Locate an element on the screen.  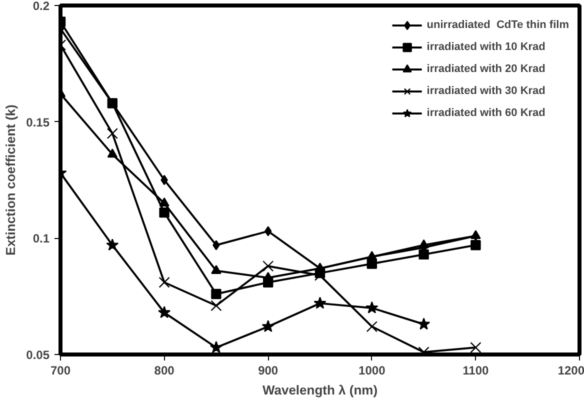
legend-label: irradiated with 20 Krad is located at coordinates (486, 69).